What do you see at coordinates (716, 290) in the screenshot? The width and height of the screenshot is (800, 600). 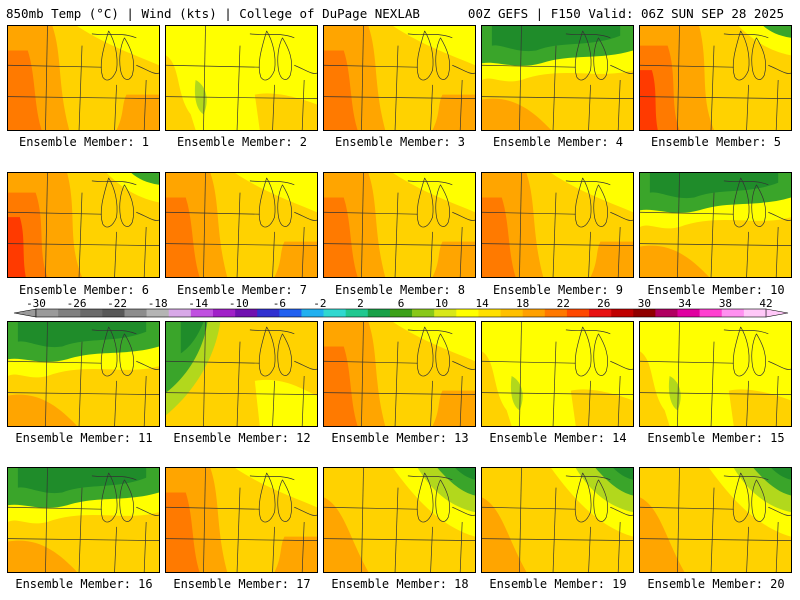 I see `ensemble-member-label: Ensemble Member: 10` at bounding box center [716, 290].